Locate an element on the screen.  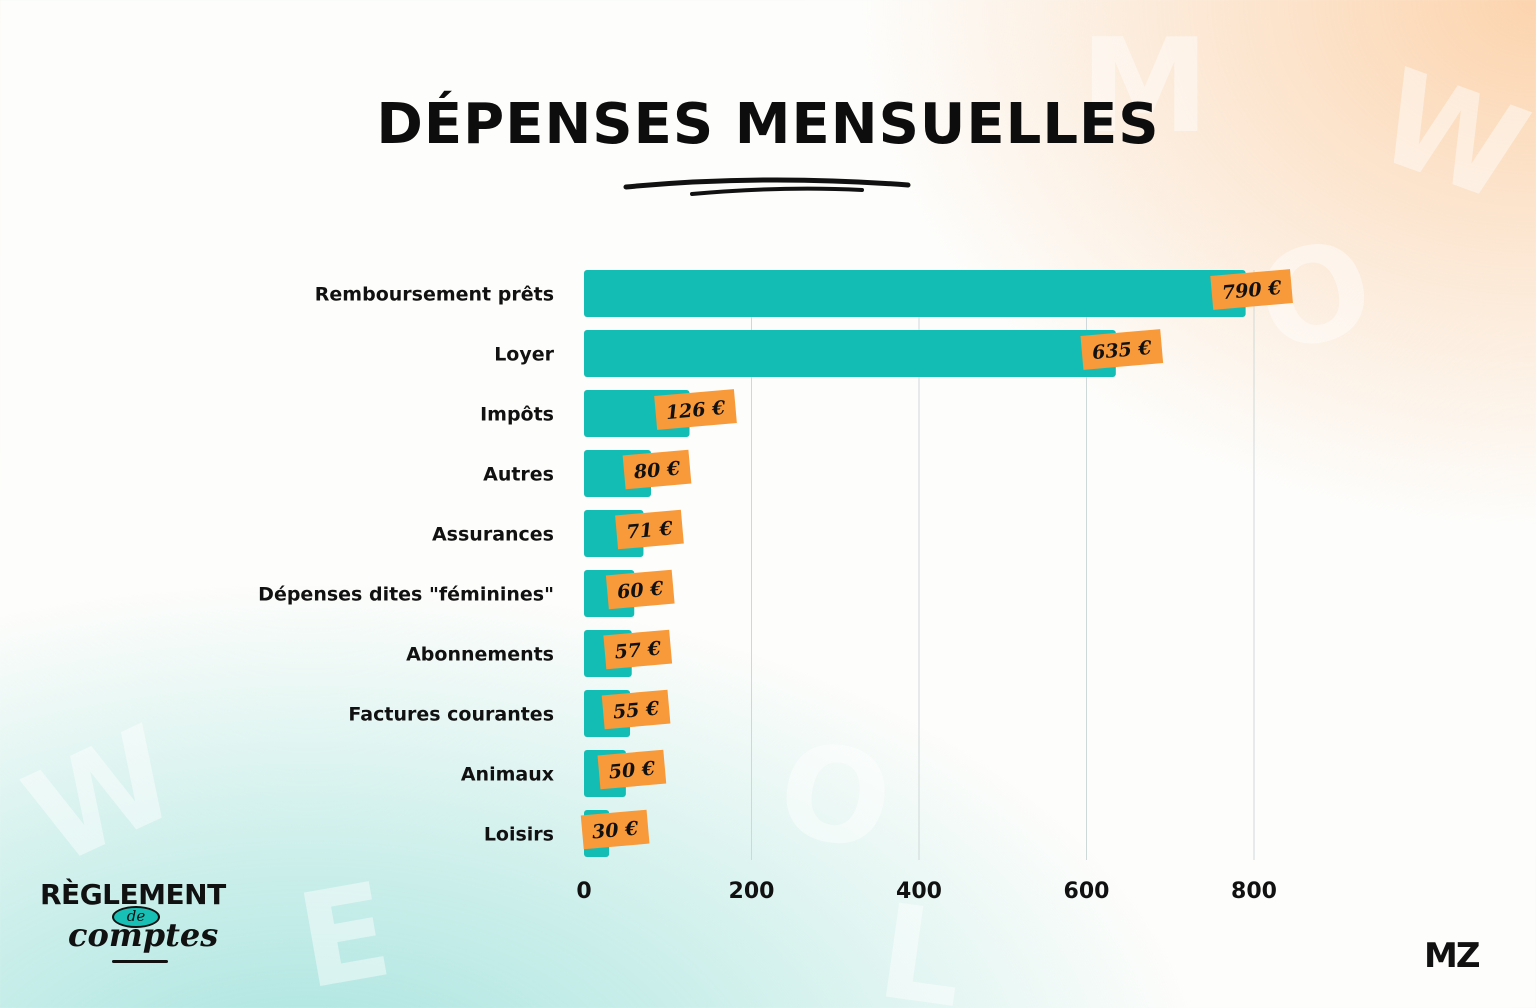
value-label: 60 € is located at coordinates (640, 589).